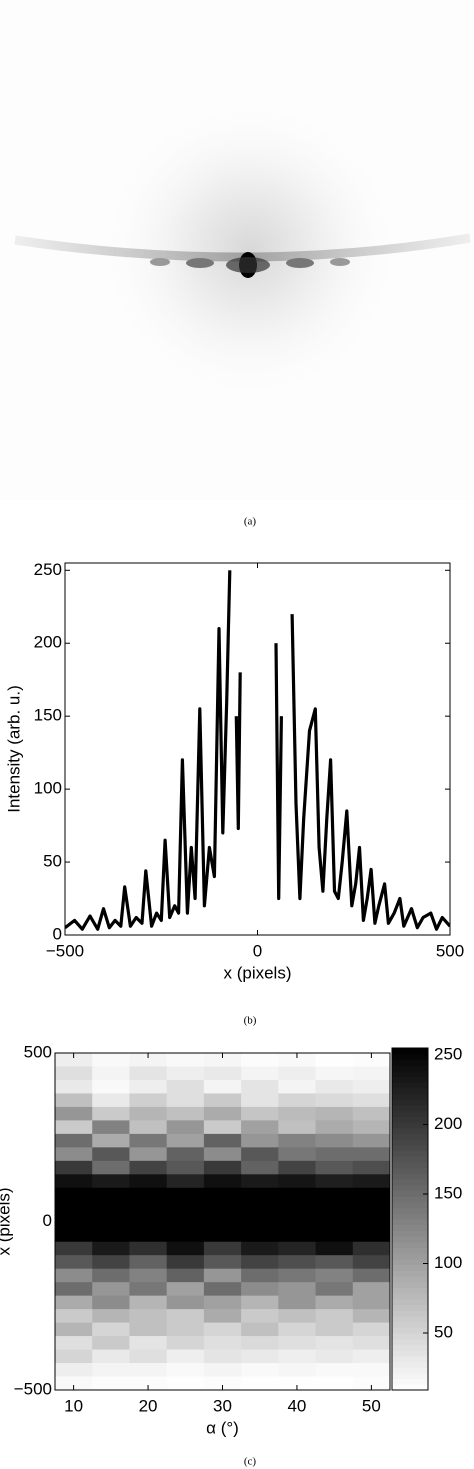  What do you see at coordinates (13, 749) in the screenshot?
I see `y-axis-label: Intensity (arb. u.)` at bounding box center [13, 749].